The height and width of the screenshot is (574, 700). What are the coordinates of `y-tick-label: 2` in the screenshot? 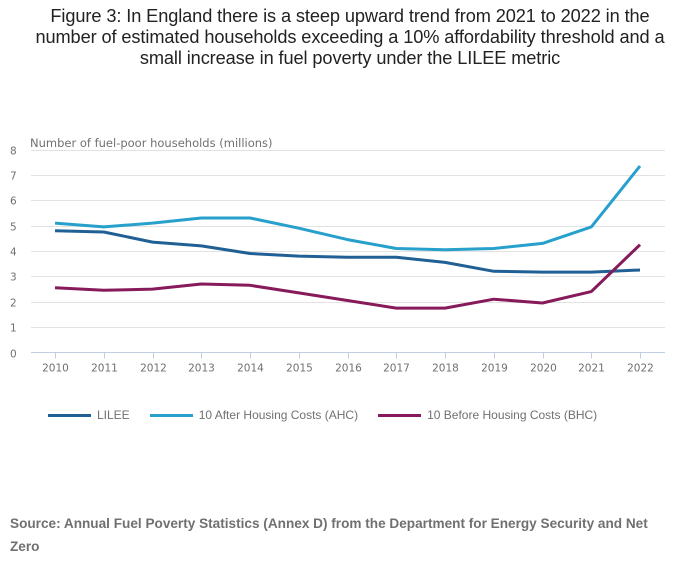 It's located at (13, 304).